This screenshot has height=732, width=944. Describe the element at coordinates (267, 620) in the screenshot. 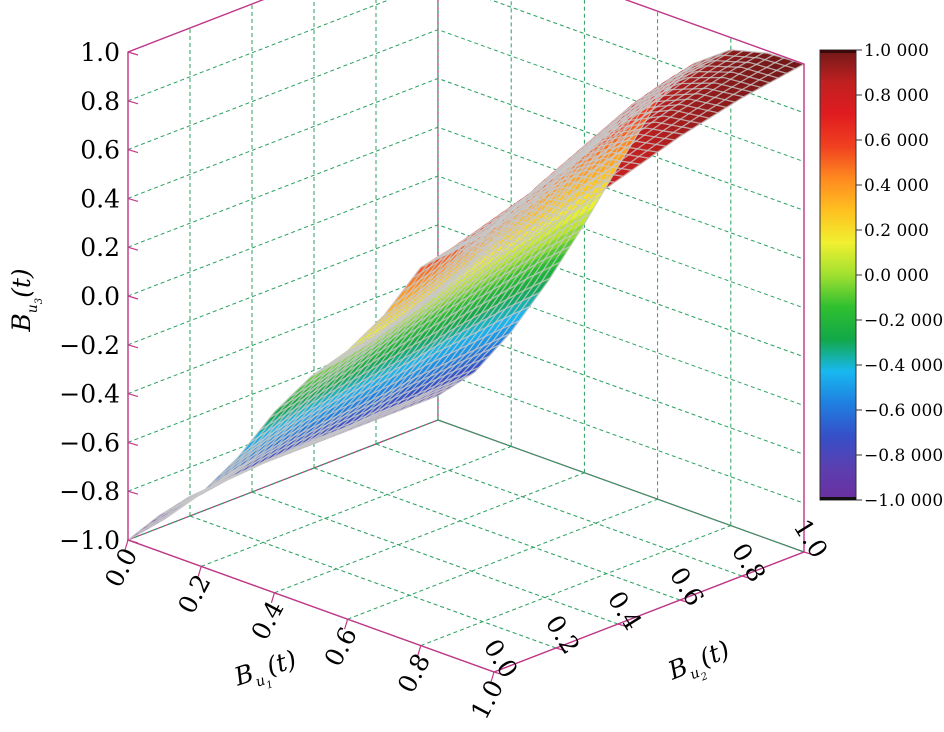

I see `x-tick-label: 0.4` at that location.